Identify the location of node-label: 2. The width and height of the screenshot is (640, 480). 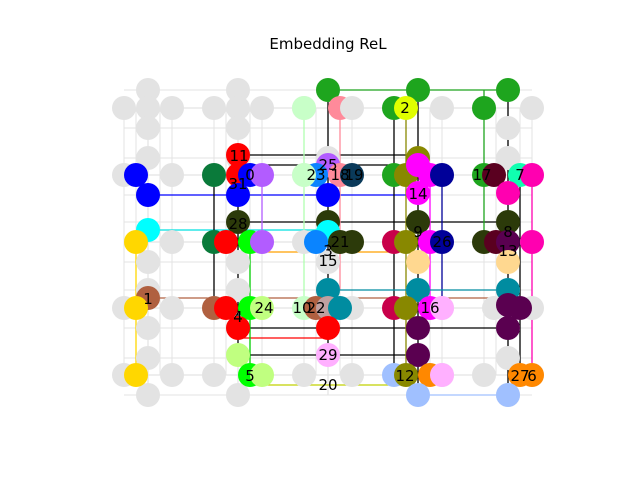
(405, 108).